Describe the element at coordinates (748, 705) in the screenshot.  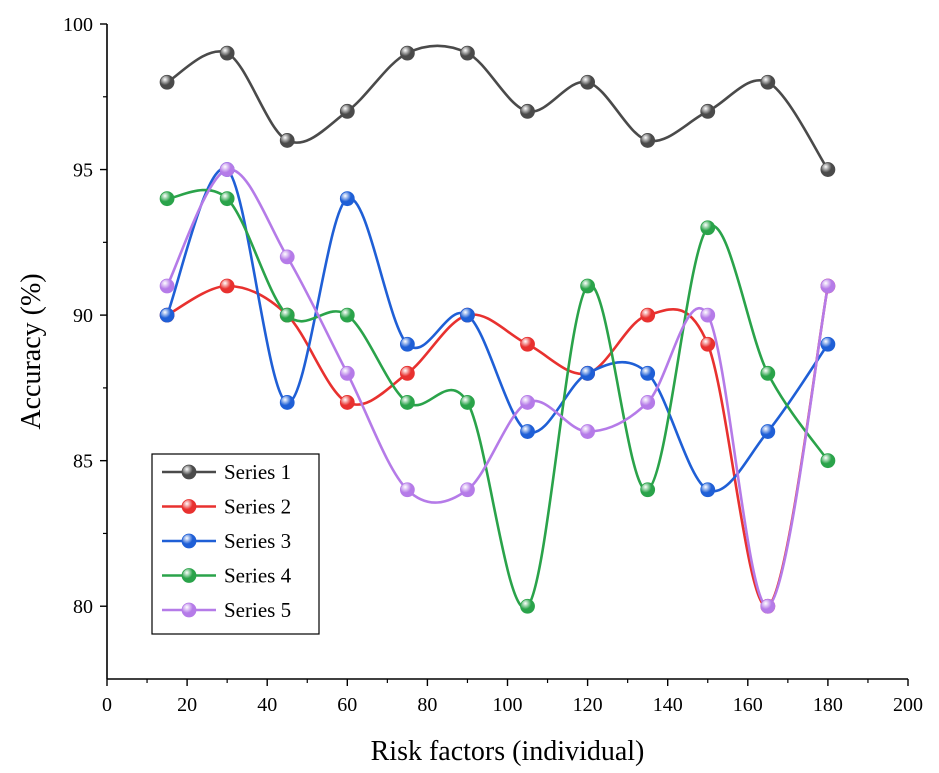
I see `x-tick-label: 160` at that location.